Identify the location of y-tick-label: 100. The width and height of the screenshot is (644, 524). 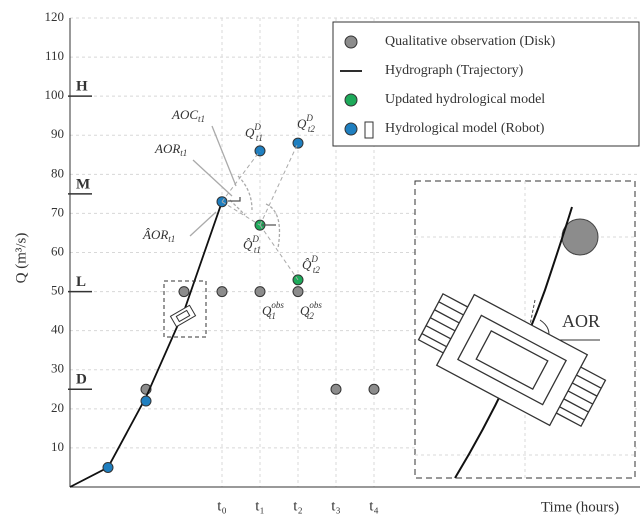
(55, 94).